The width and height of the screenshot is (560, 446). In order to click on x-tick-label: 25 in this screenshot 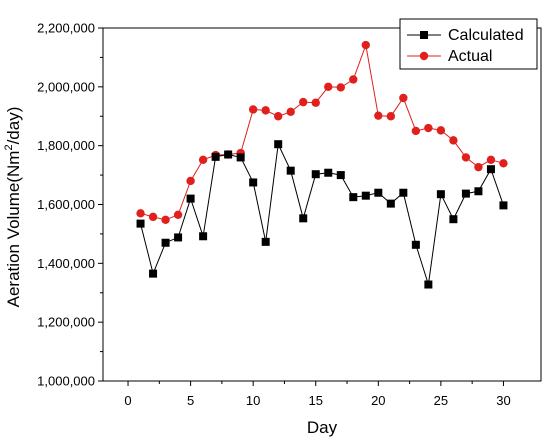, I will do `click(441, 400)`.